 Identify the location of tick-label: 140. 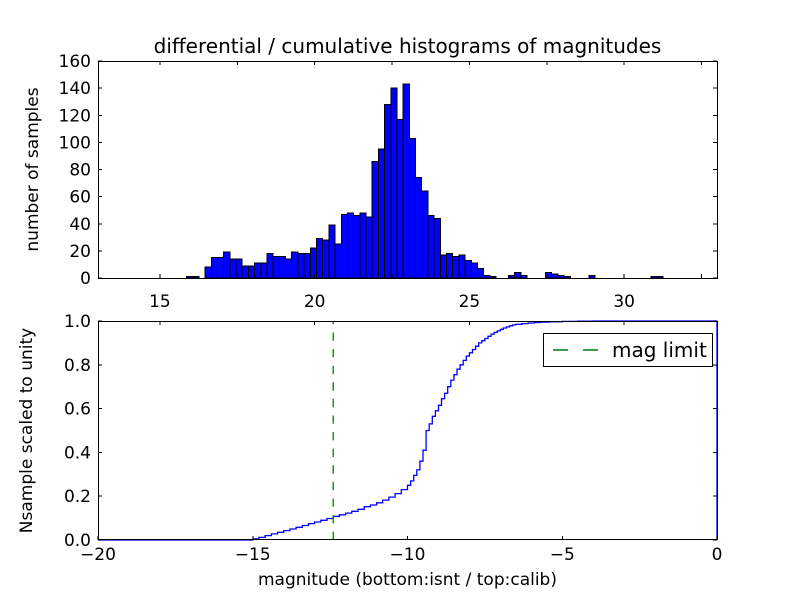
(75, 89).